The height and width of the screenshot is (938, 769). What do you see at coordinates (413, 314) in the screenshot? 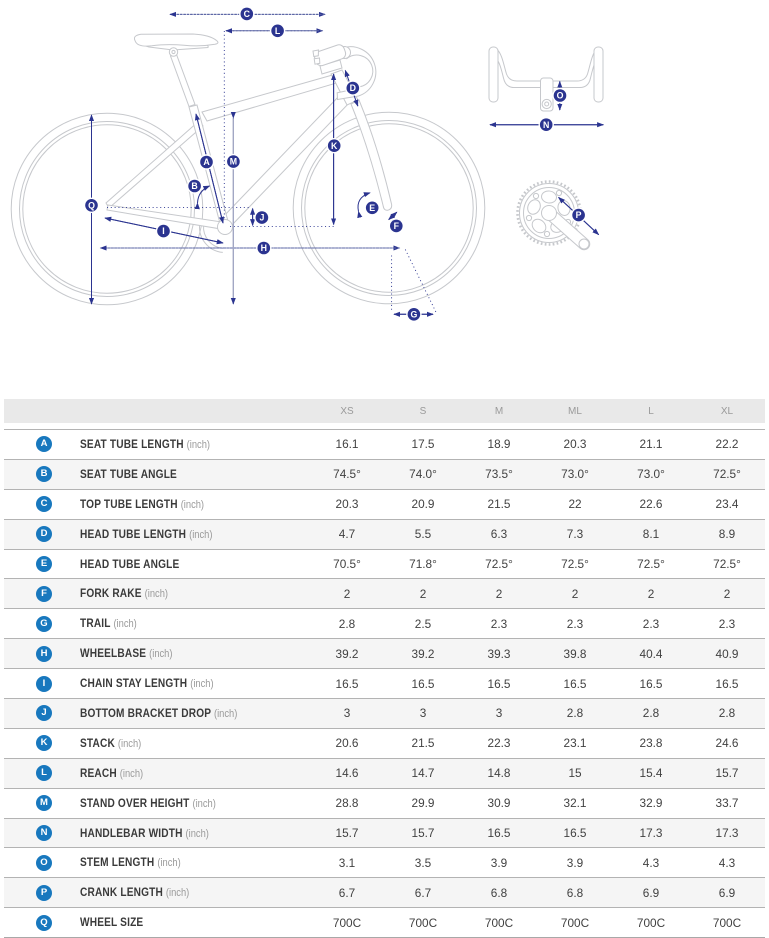
I see `svg-text: G` at bounding box center [413, 314].